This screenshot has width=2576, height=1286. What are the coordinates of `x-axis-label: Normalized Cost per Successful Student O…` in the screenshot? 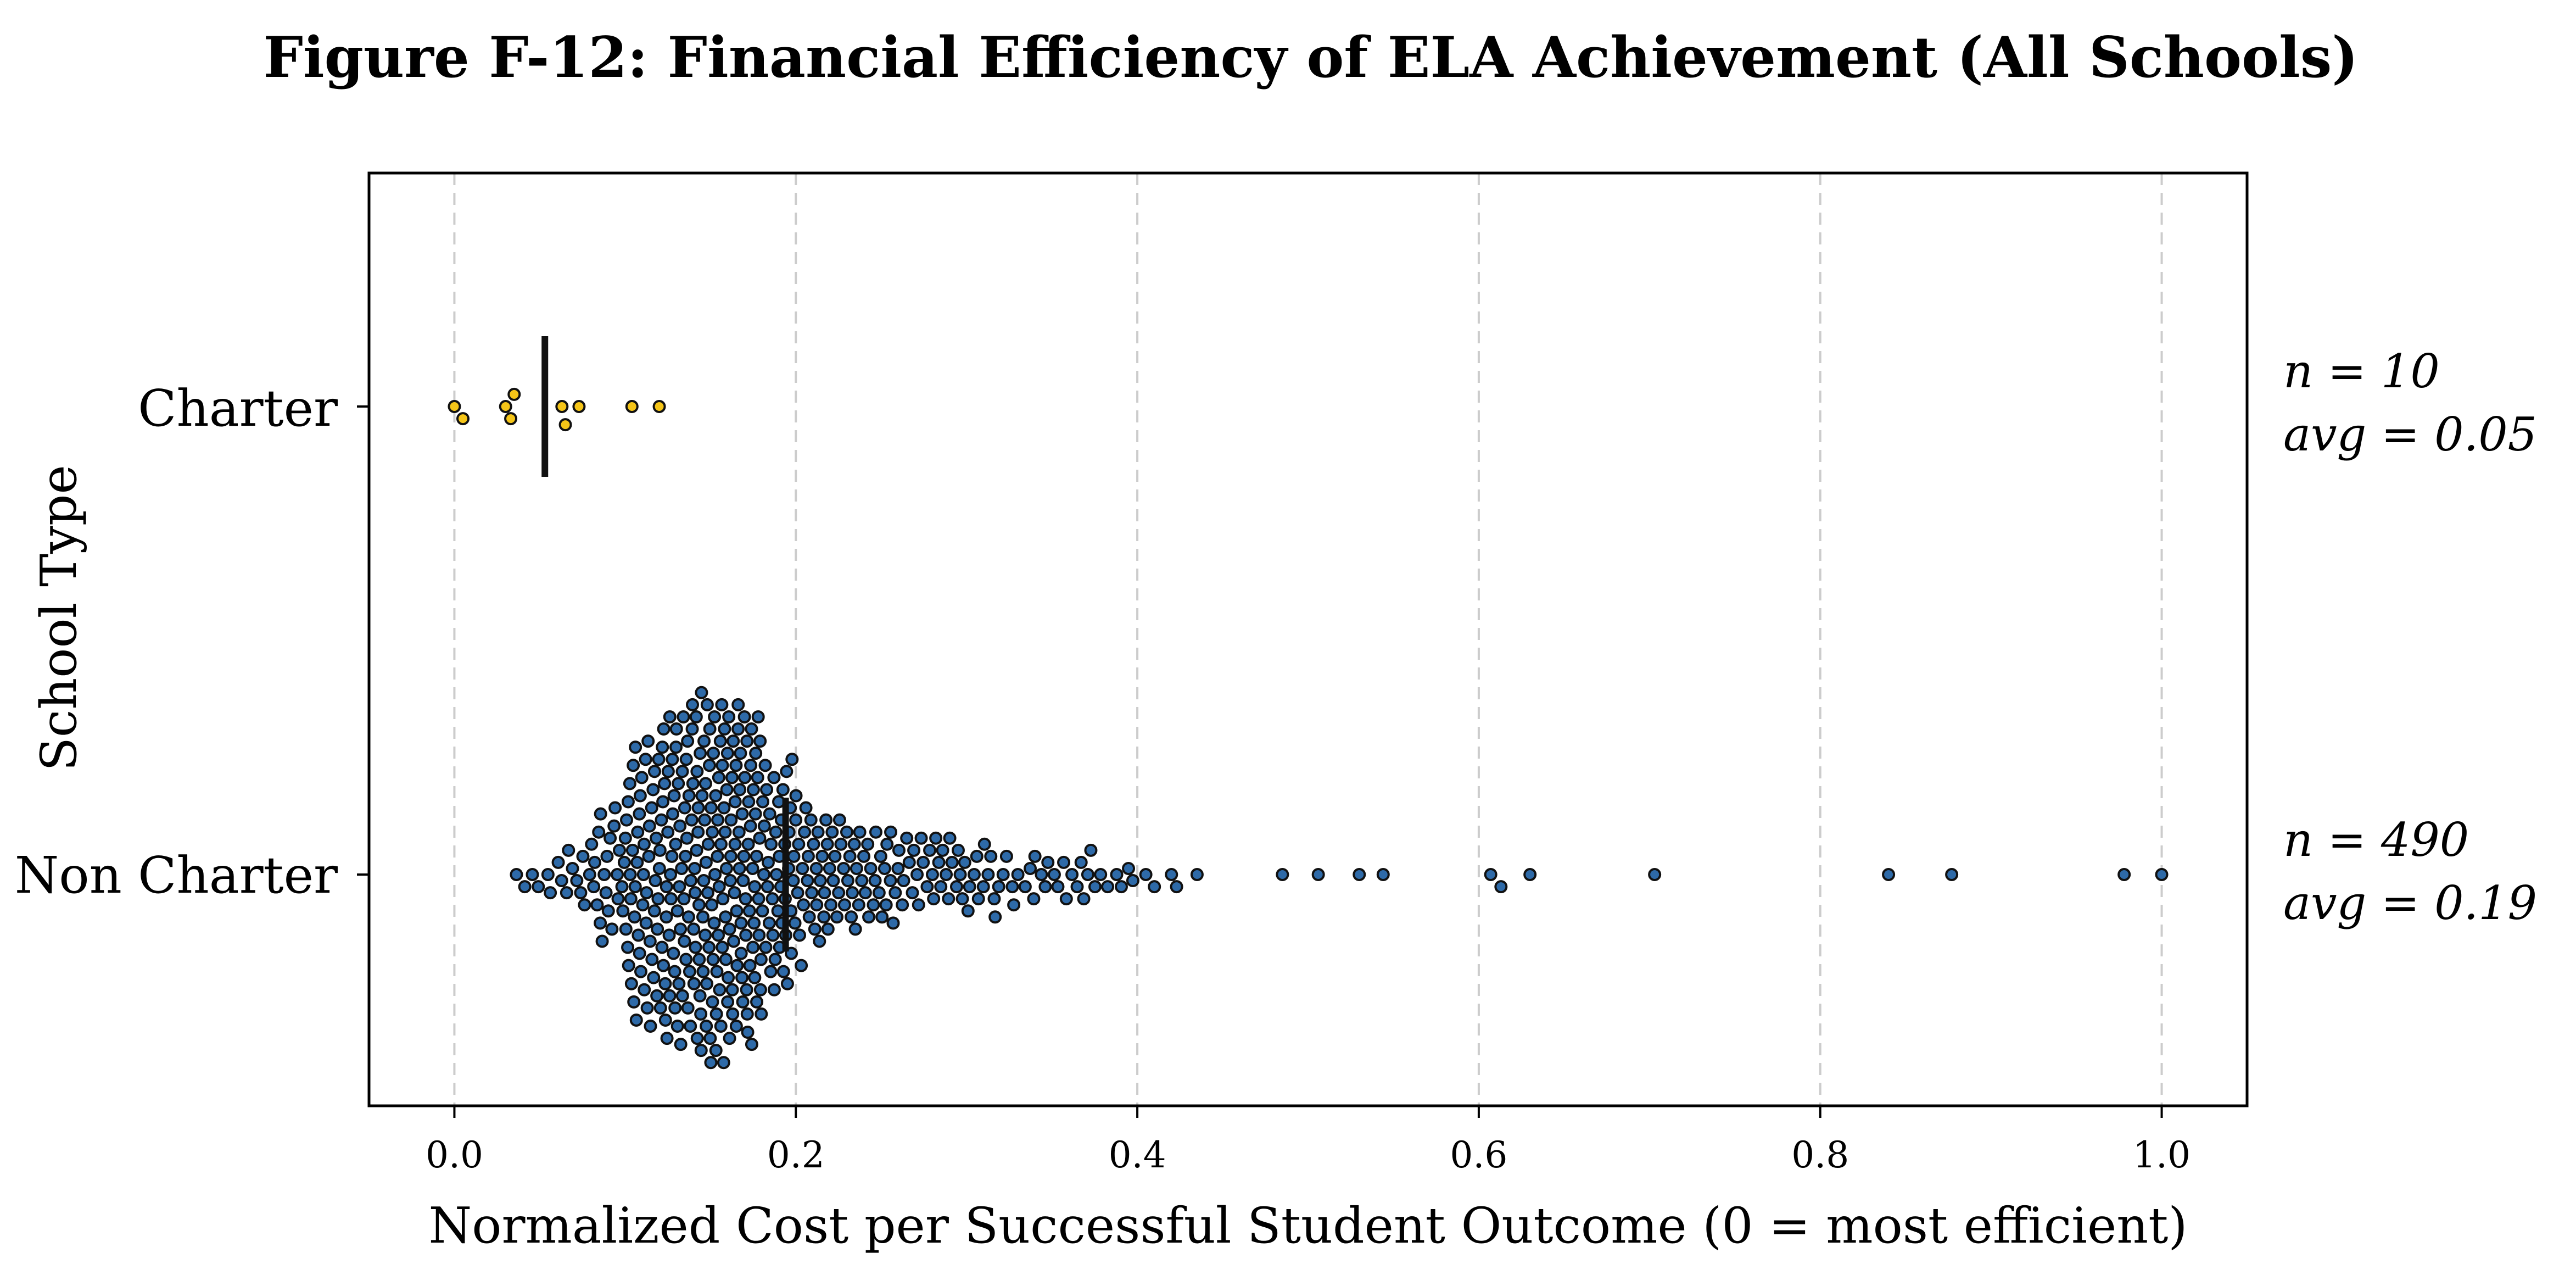 It's located at (1309, 1226).